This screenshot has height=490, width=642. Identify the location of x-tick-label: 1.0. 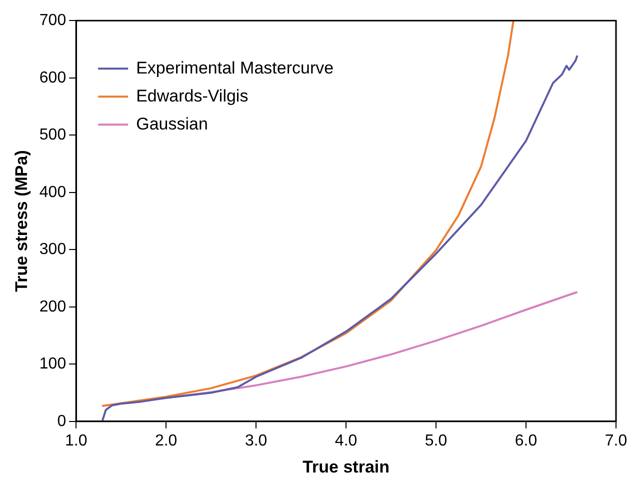
(76, 441).